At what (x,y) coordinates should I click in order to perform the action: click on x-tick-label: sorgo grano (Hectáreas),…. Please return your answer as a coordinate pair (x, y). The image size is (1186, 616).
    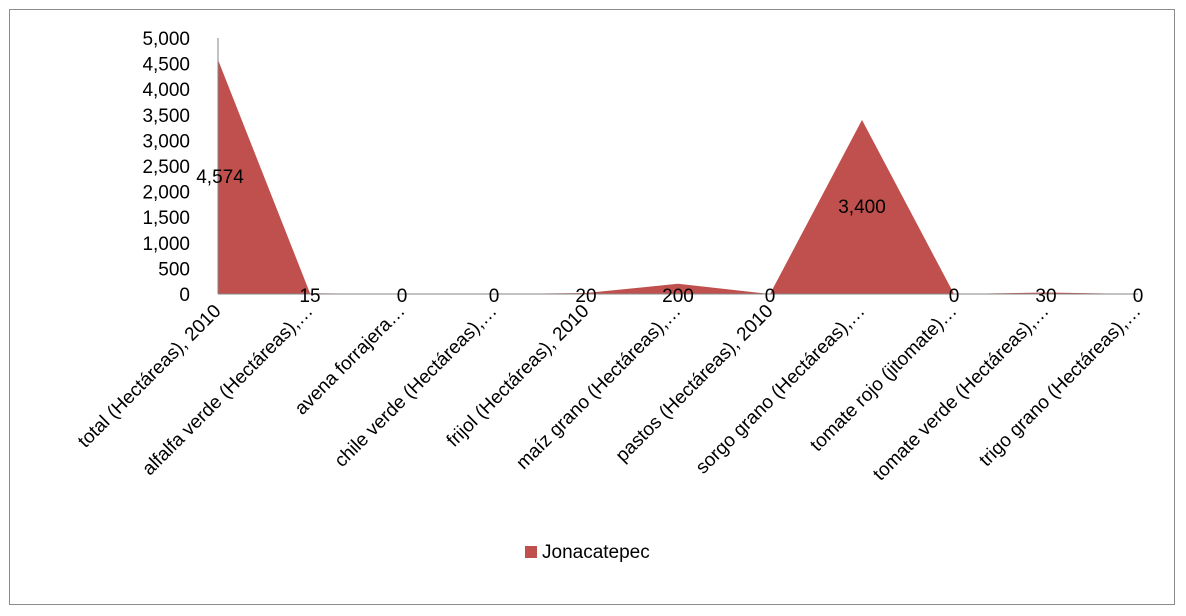
    Looking at the image, I should click on (781, 390).